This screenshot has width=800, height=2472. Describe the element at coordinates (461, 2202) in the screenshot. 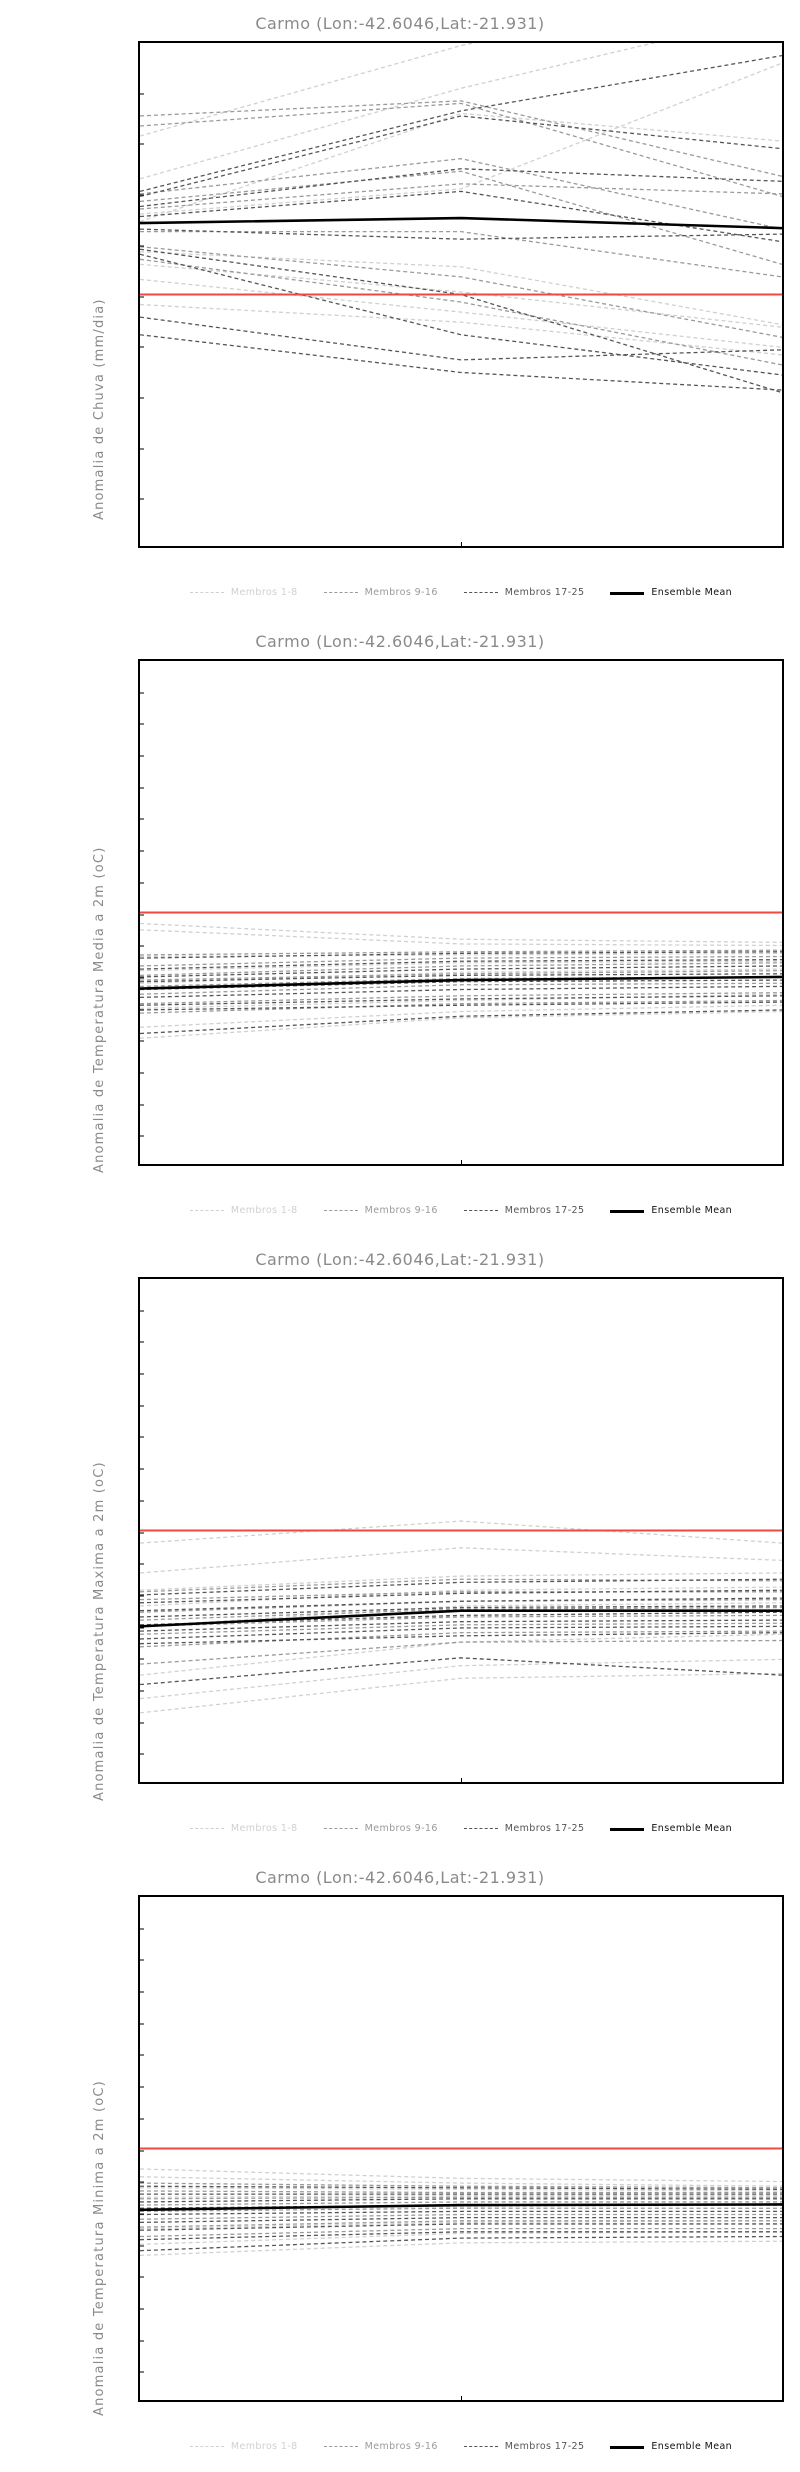

I see `plot-svg` at that location.